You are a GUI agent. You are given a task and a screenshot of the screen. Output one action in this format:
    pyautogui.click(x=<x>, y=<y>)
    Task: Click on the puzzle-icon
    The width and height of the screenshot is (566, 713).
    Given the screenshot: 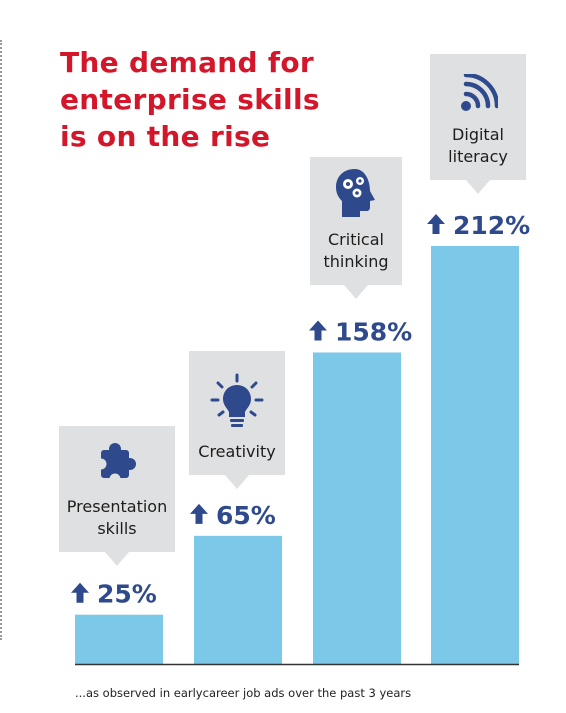 What is the action you would take?
    pyautogui.click(x=115, y=464)
    